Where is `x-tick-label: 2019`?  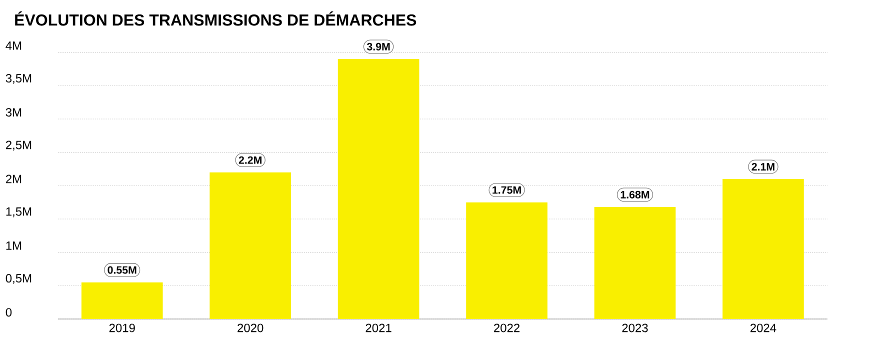
x-tick-label: 2019 is located at coordinates (122, 328).